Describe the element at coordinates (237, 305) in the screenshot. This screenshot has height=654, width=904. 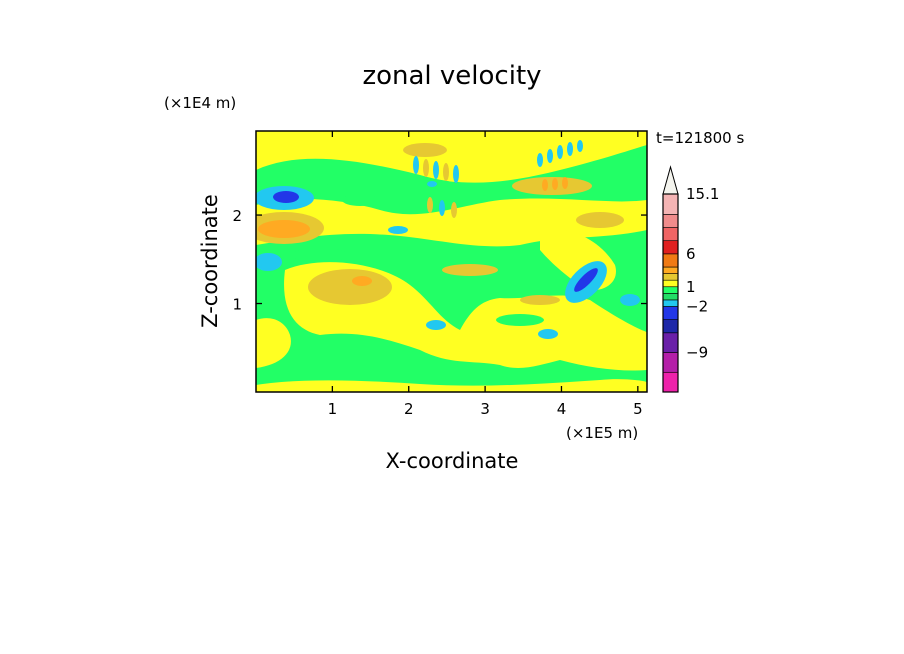
I see `y-tick-label: 1` at that location.